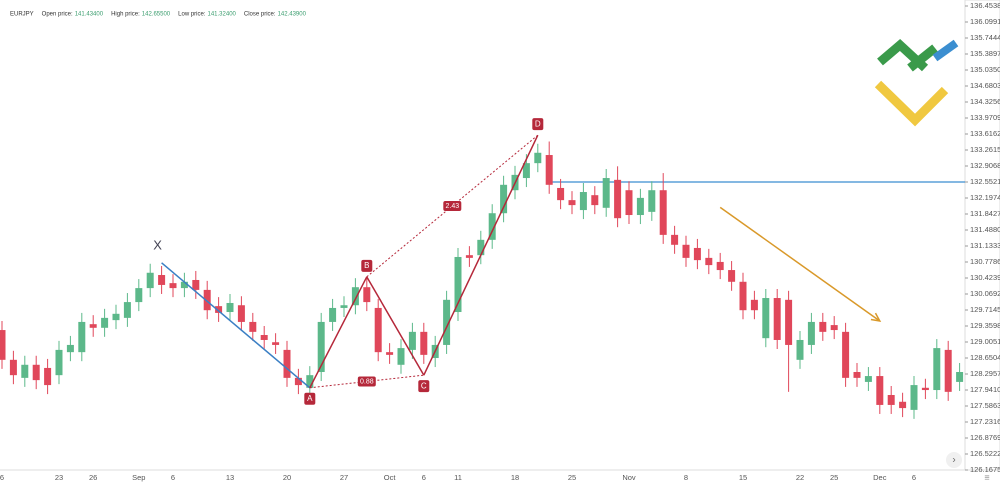 The height and width of the screenshot is (485, 1000). Describe the element at coordinates (236, 325) in the screenshot. I see `xa-line` at that location.